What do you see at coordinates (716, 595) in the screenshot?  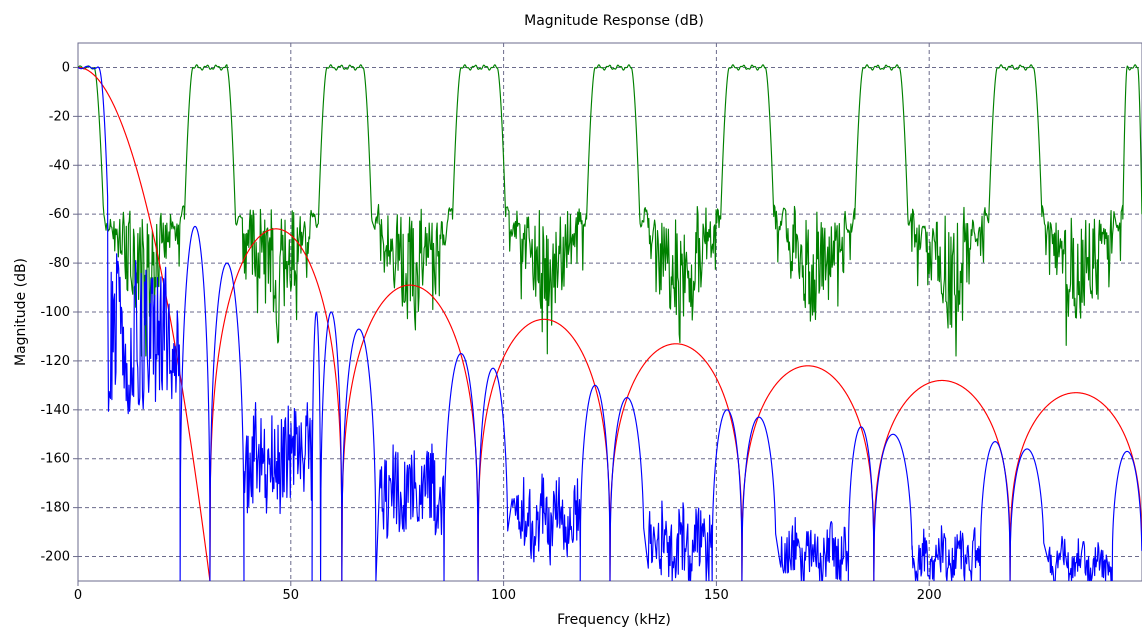 I see `x-tick-label: 150` at bounding box center [716, 595].